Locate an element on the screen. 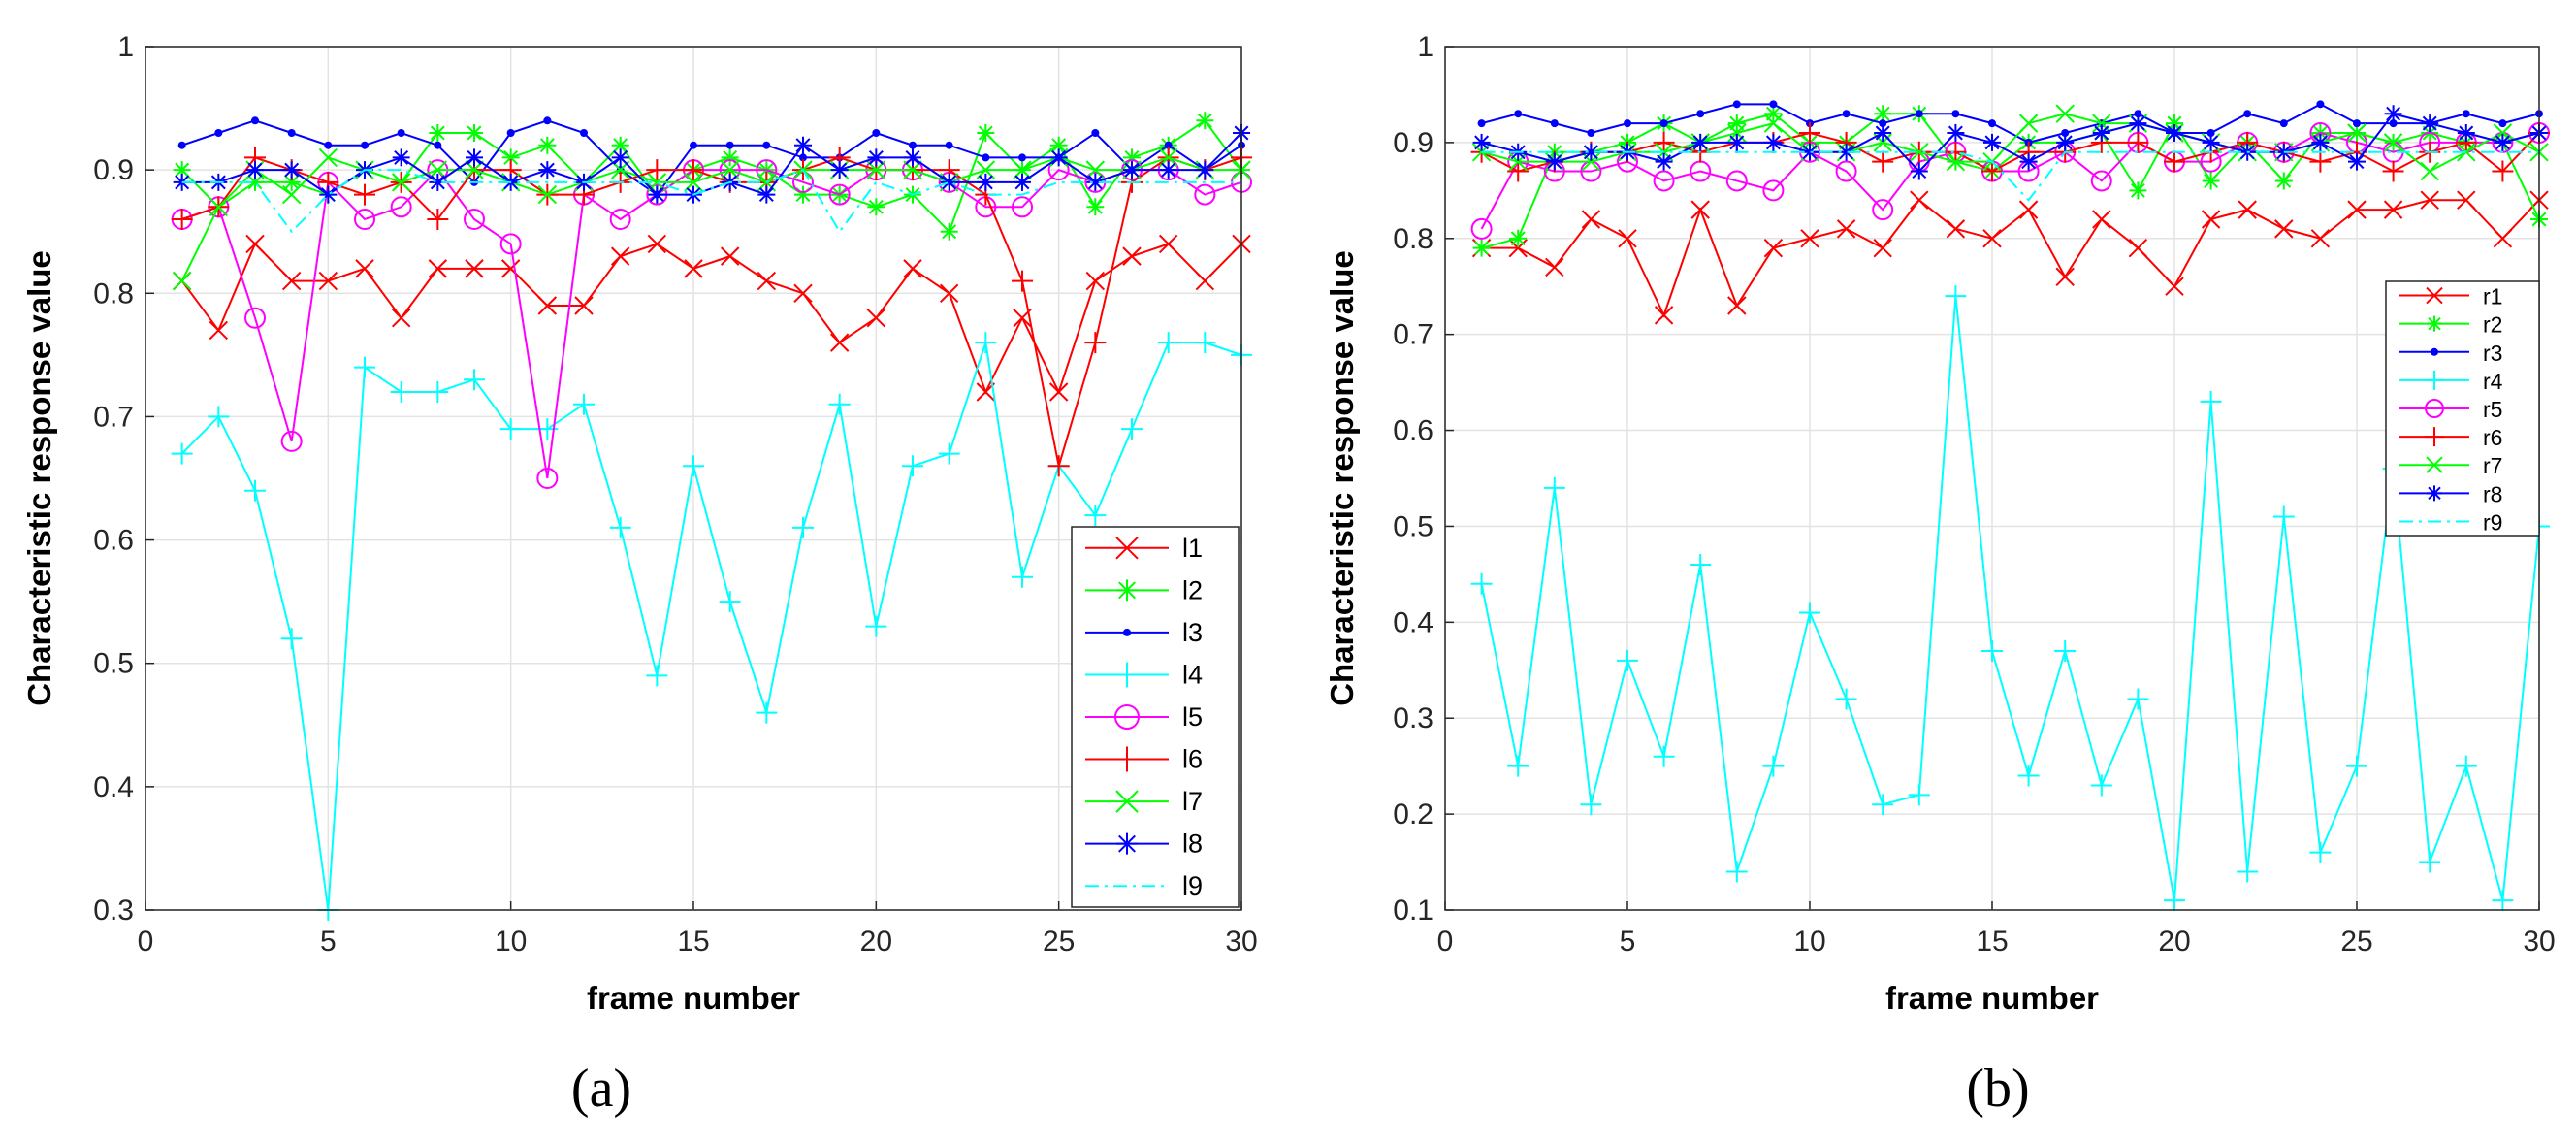 The height and width of the screenshot is (1140, 2576). legend-marker-l3 is located at coordinates (1127, 632).